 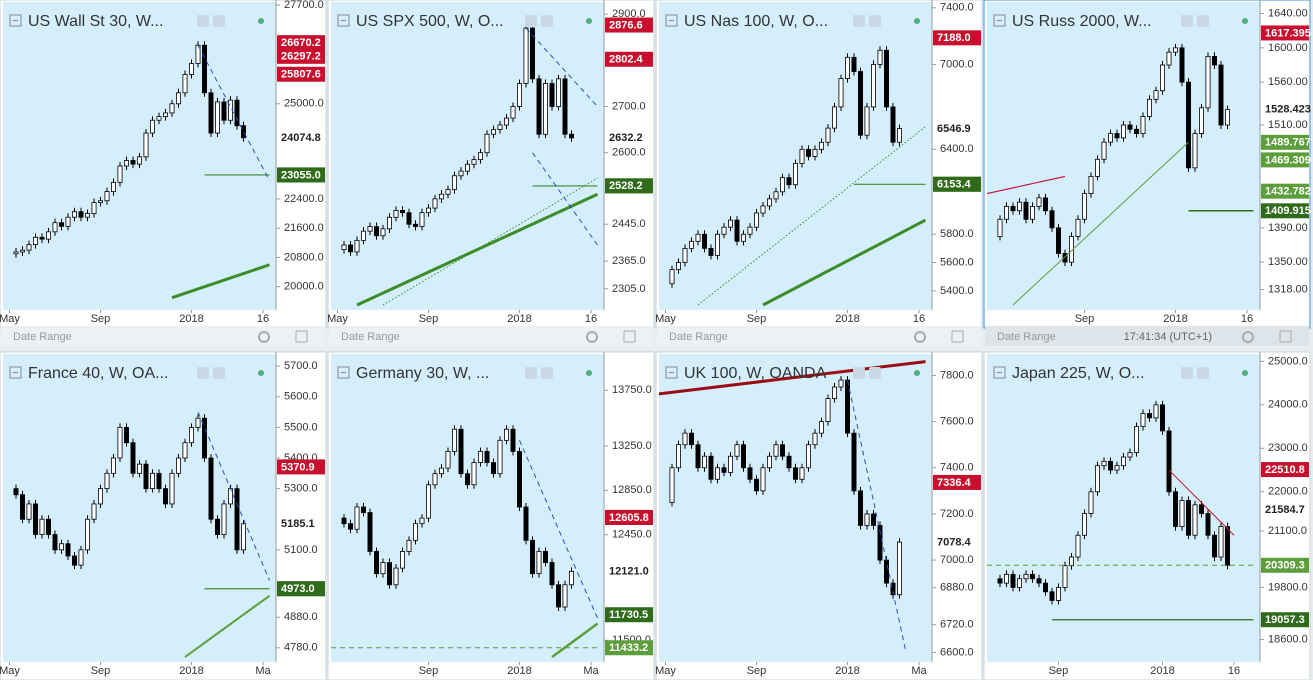 I want to click on y-tick-label: 6880.0, so click(x=957, y=588).